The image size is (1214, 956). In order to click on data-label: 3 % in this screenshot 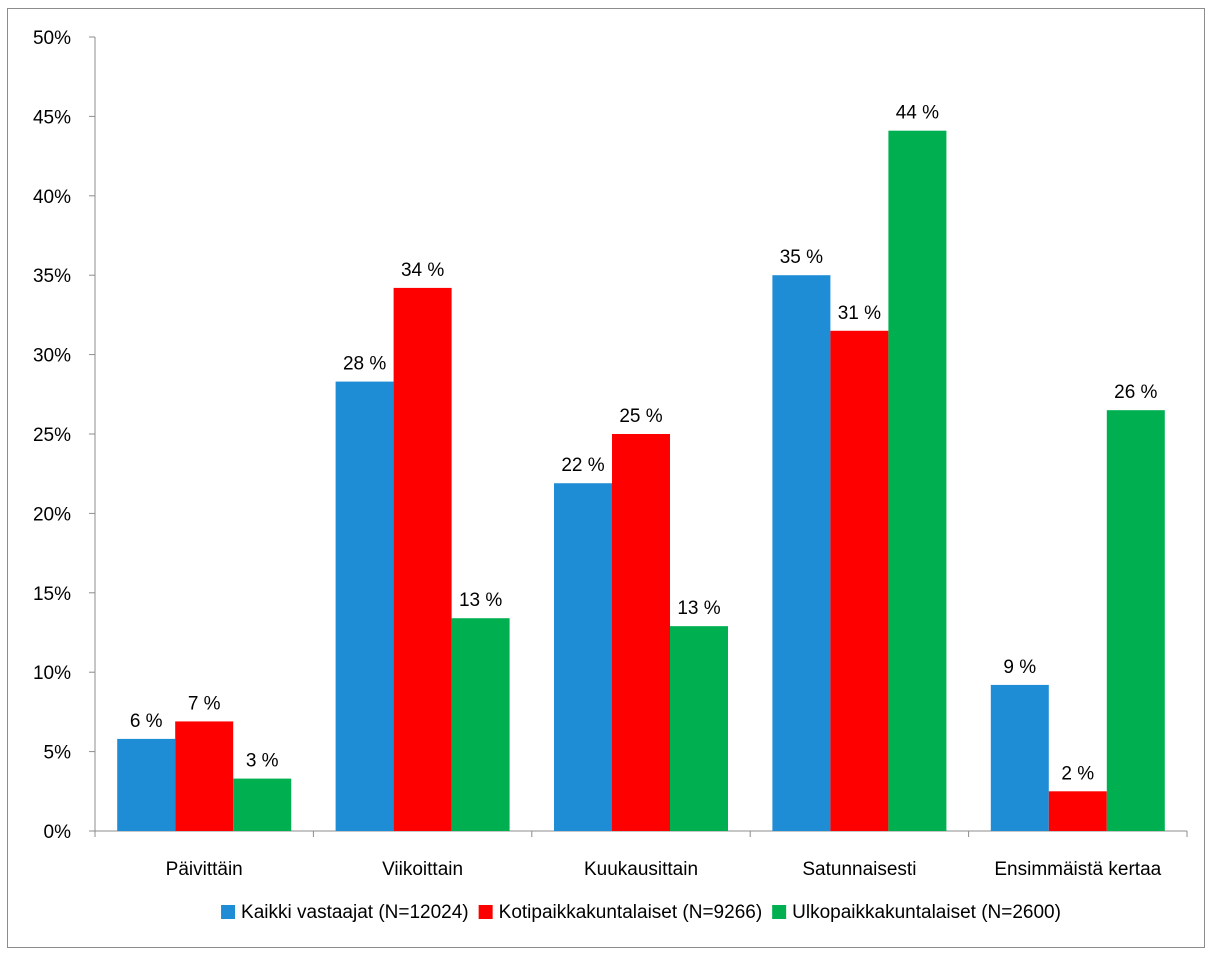, I will do `click(262, 761)`.